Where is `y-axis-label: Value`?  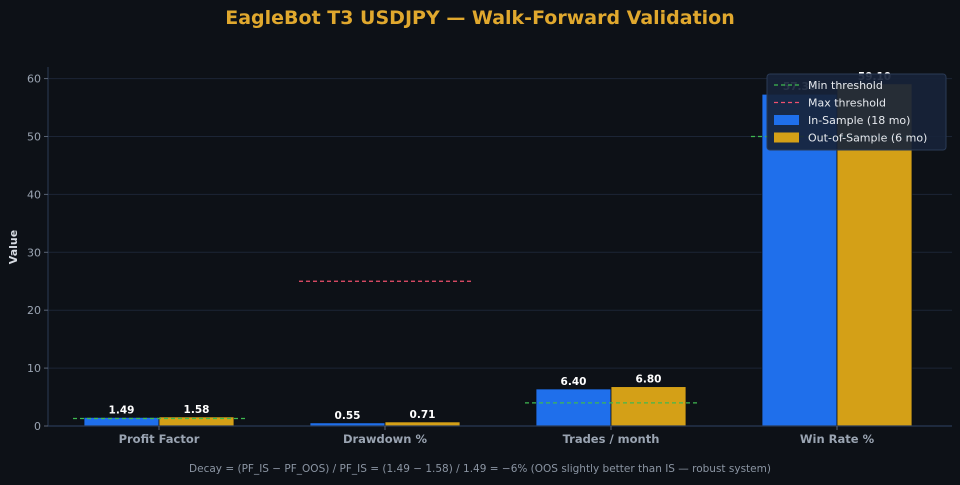
y-axis-label: Value is located at coordinates (13, 247).